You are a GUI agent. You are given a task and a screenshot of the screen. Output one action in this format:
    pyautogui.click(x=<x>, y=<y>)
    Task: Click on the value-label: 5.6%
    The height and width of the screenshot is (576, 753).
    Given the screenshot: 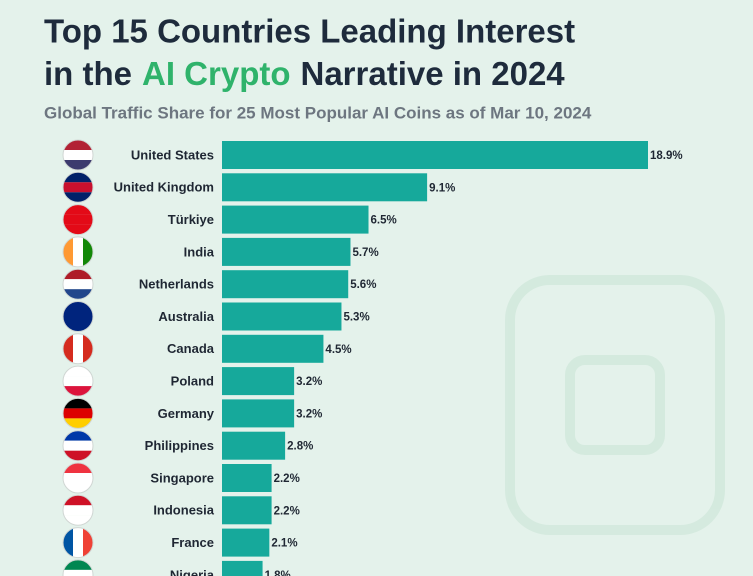 What is the action you would take?
    pyautogui.click(x=363, y=285)
    